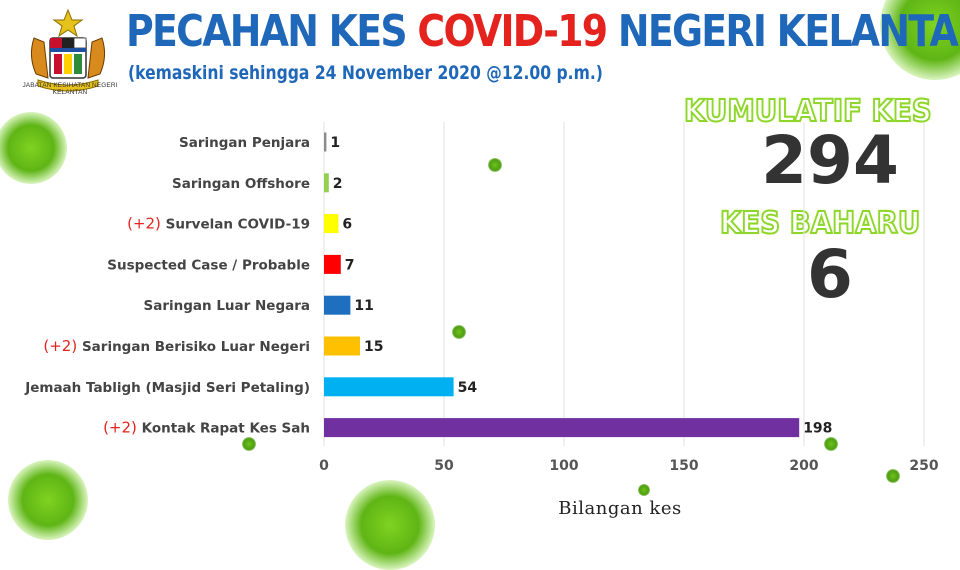 The width and height of the screenshot is (960, 570). What do you see at coordinates (468, 388) in the screenshot?
I see `data-label: 54` at bounding box center [468, 388].